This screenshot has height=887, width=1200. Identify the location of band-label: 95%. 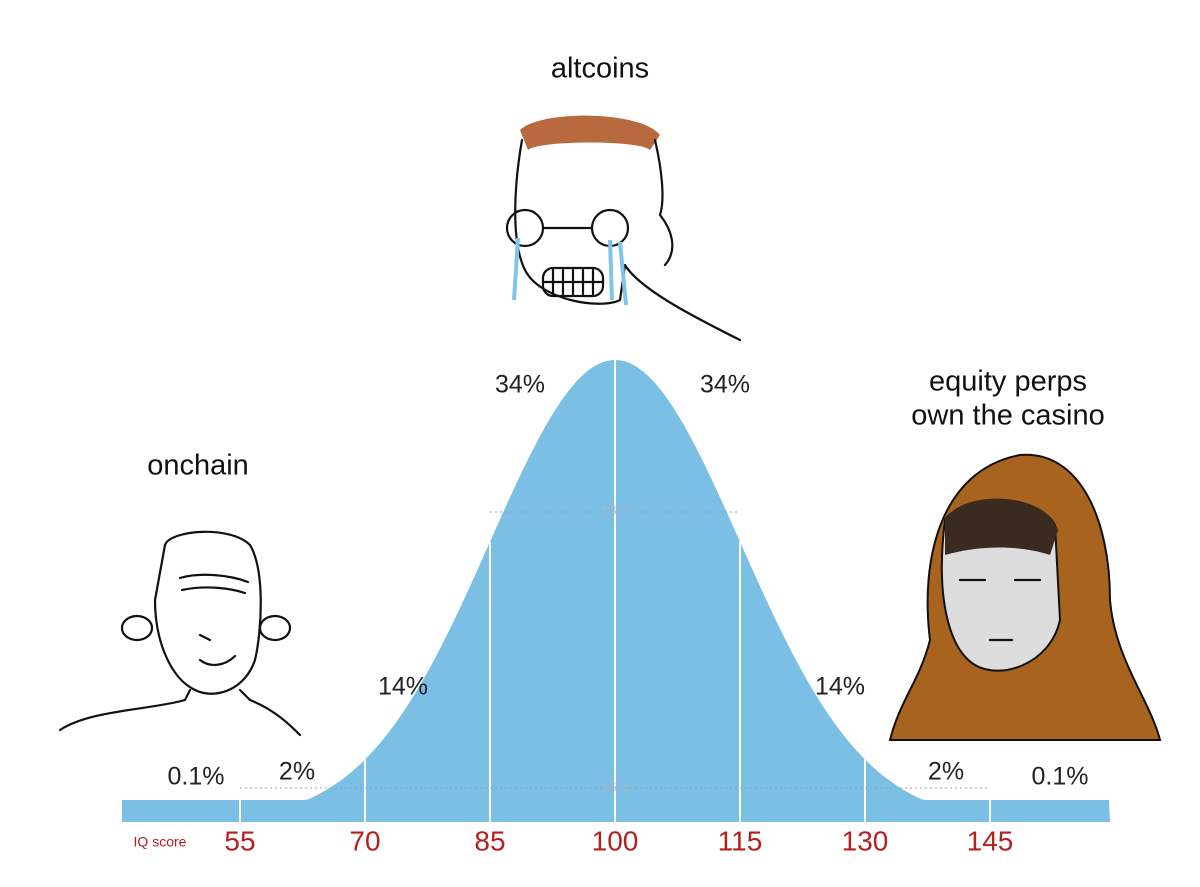
(615, 786).